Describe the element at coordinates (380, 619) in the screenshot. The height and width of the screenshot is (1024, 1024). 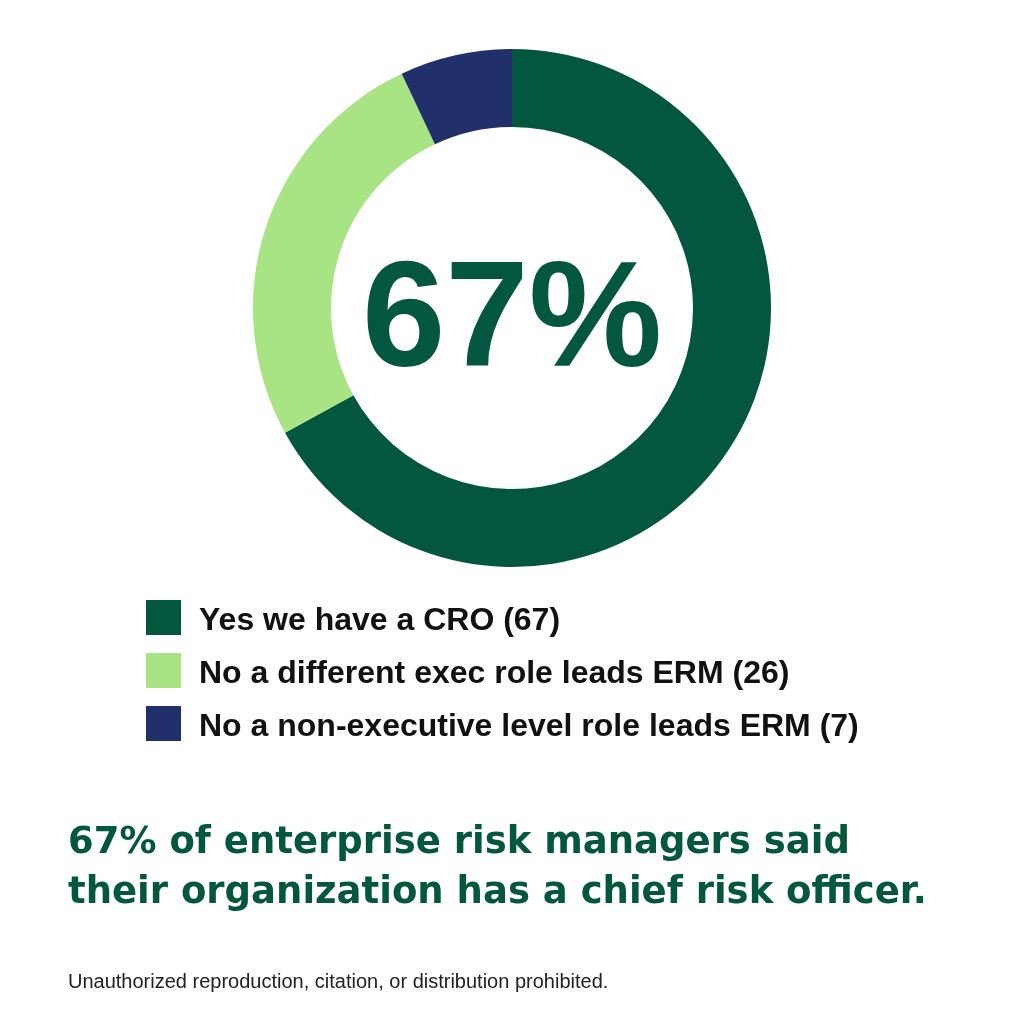
I see `legend-label: Yes we have a CRO (67)` at that location.